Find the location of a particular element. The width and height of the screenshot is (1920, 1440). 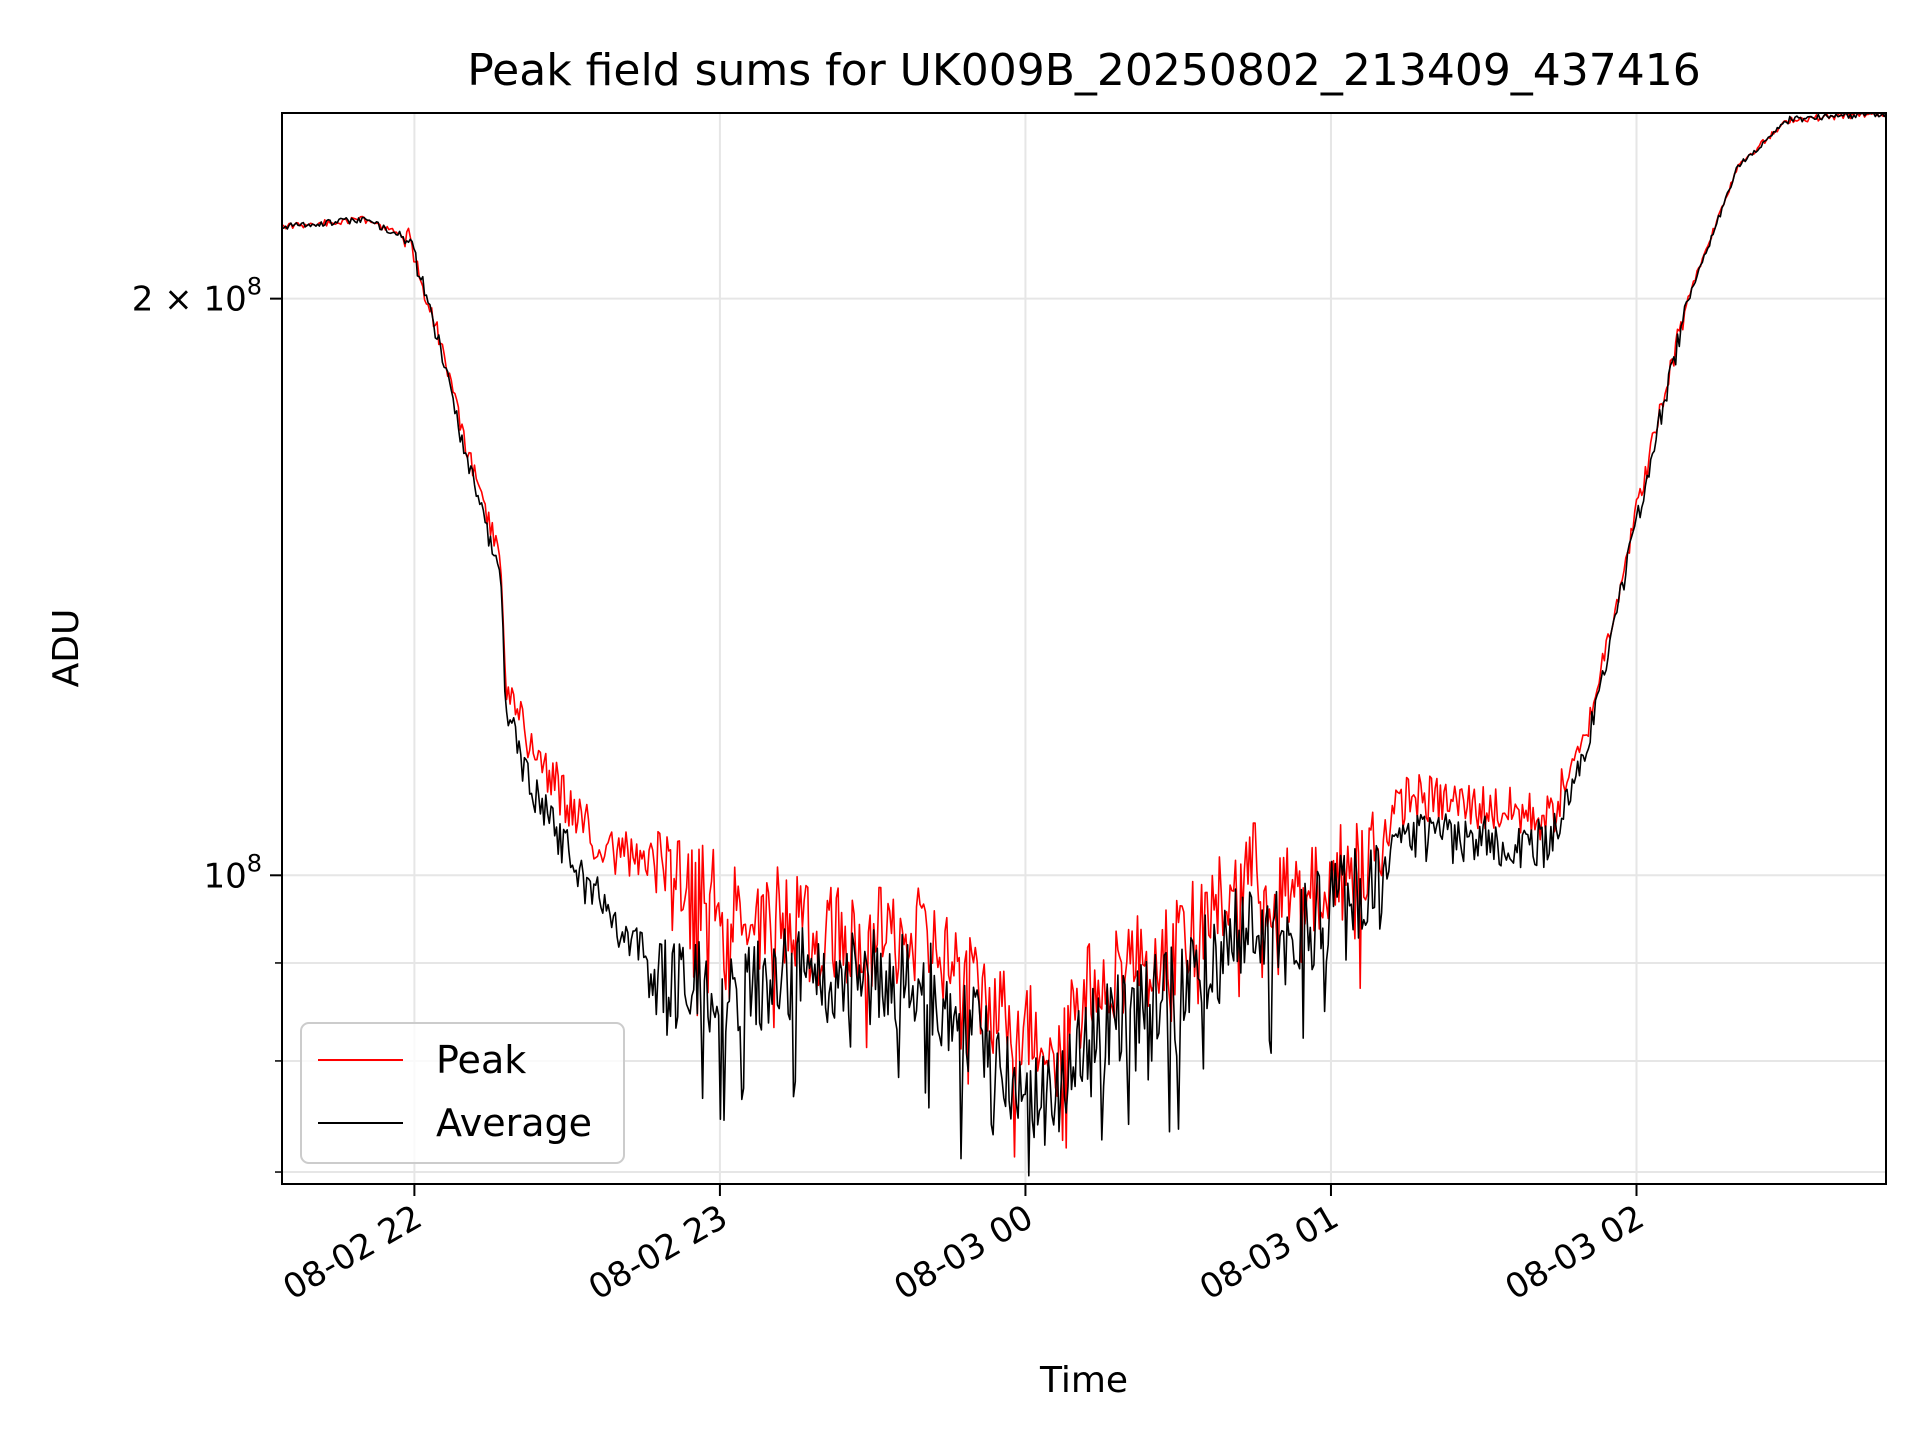

legend: Peak Average is located at coordinates (462, 1093).